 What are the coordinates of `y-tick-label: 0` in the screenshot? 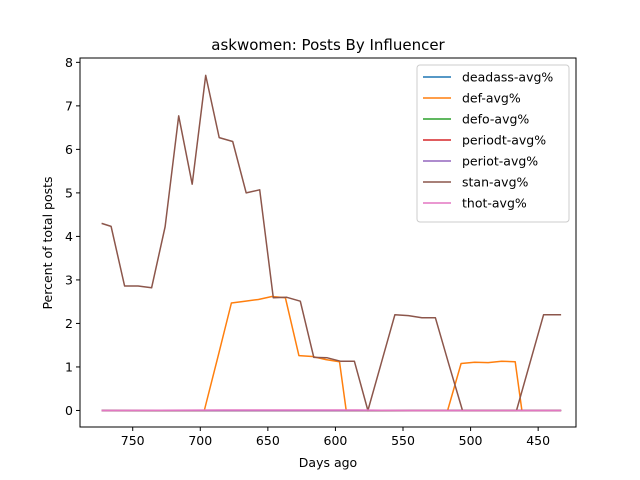 It's located at (69, 410).